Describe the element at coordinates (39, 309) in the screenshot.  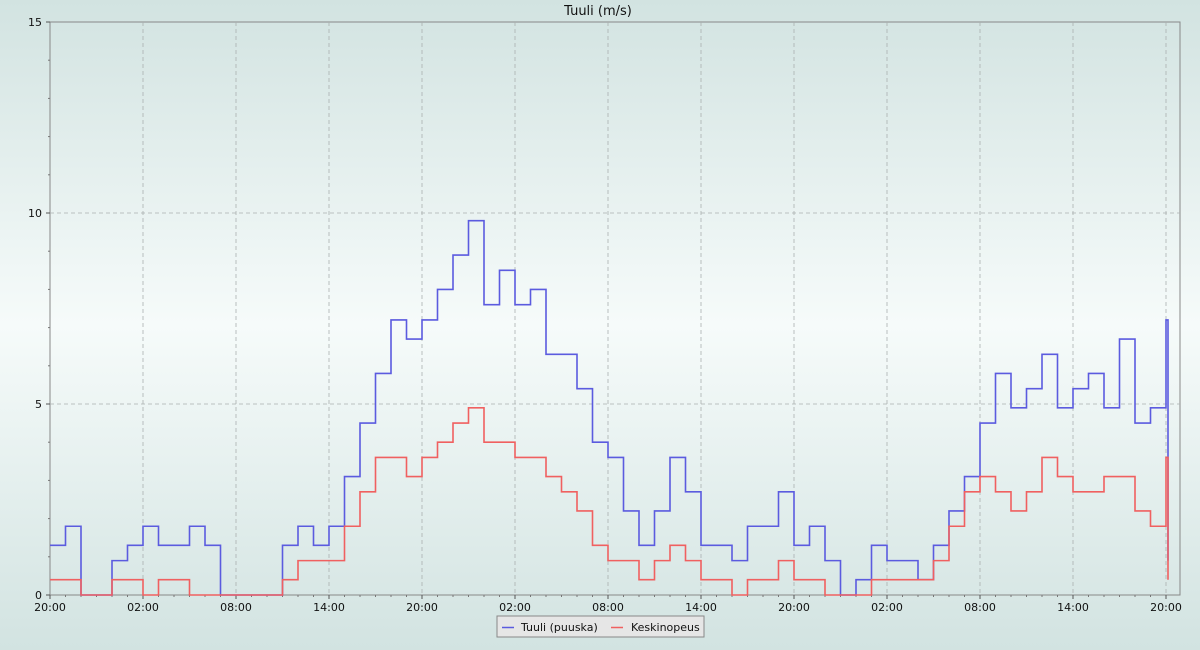
I see `y-axis: 0 5 10 15` at that location.